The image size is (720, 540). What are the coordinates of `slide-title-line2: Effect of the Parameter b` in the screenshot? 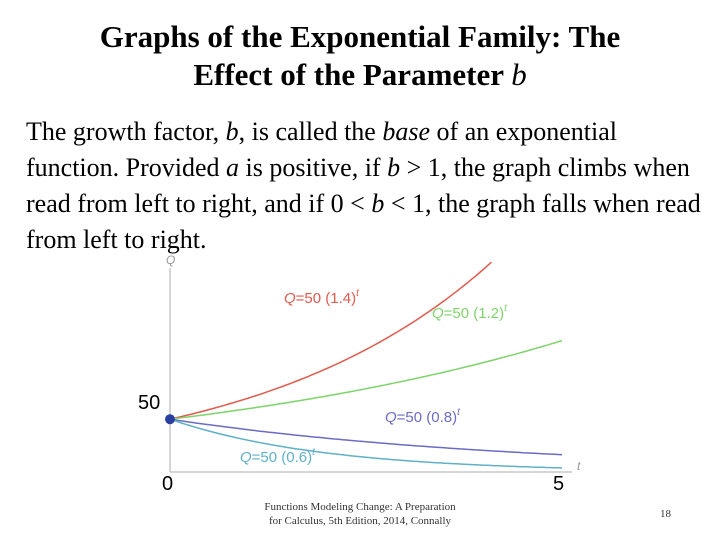 It's located at (360, 75).